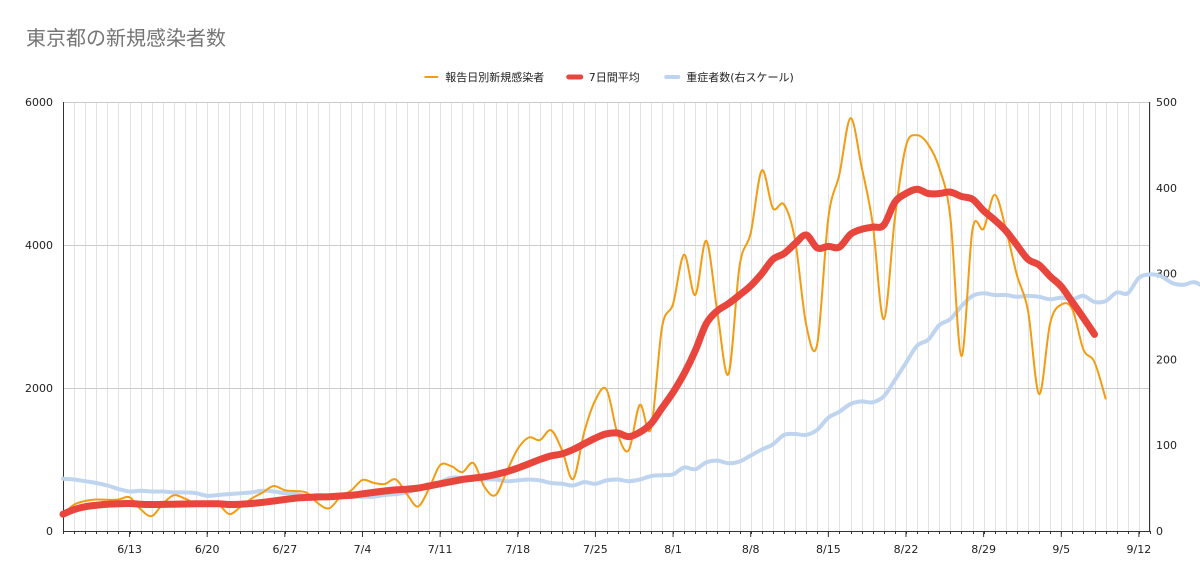 Image resolution: width=1200 pixels, height=580 pixels. What do you see at coordinates (284, 549) in the screenshot?
I see `x-tick-label: 6/27` at bounding box center [284, 549].